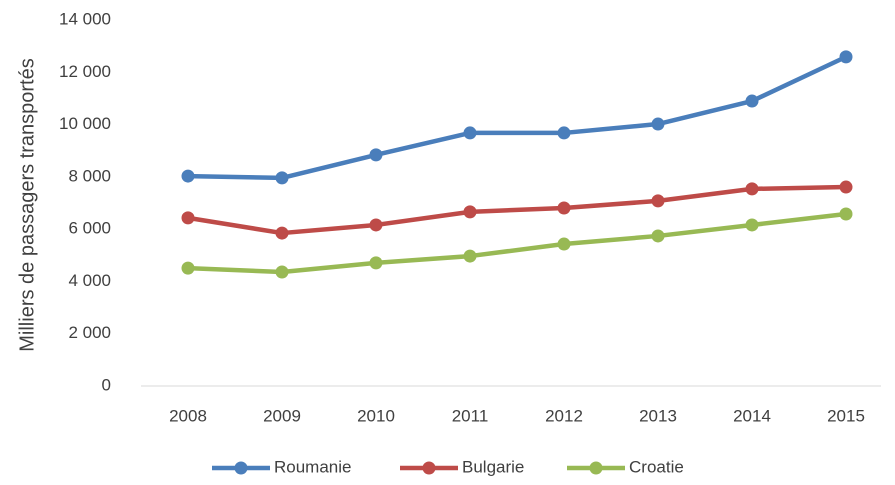 The width and height of the screenshot is (895, 485). What do you see at coordinates (85, 71) in the screenshot?
I see `y-tick-label: 12 000` at bounding box center [85, 71].